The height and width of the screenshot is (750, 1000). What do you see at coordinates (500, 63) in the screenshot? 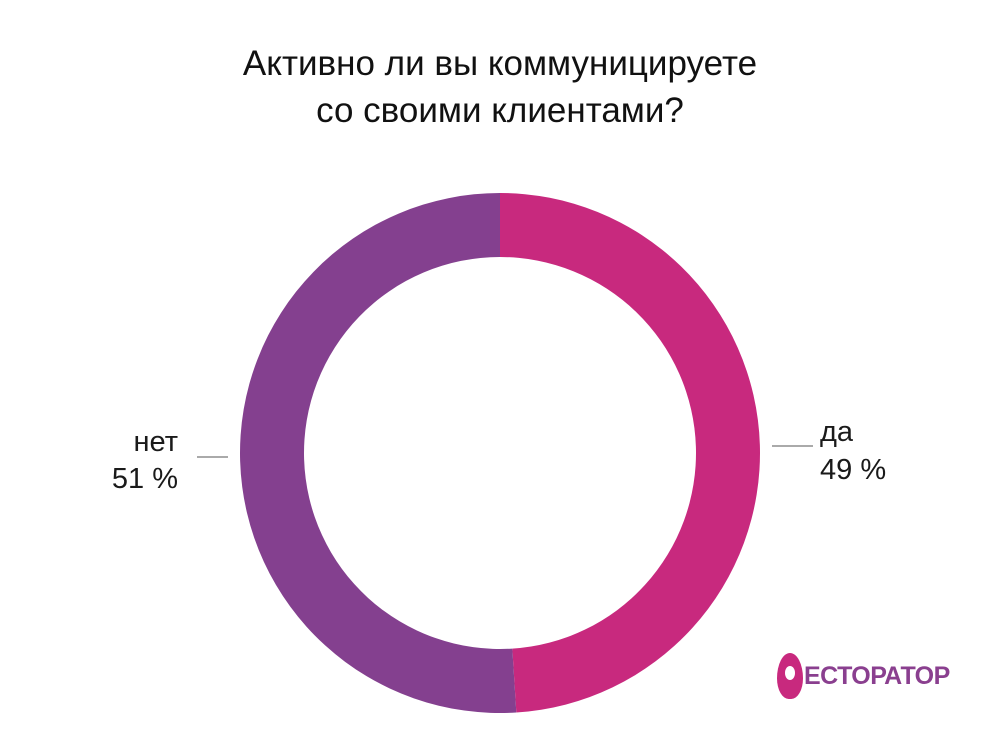
I see `chart-title-line-1: Активно ли вы коммуницируете` at bounding box center [500, 63].